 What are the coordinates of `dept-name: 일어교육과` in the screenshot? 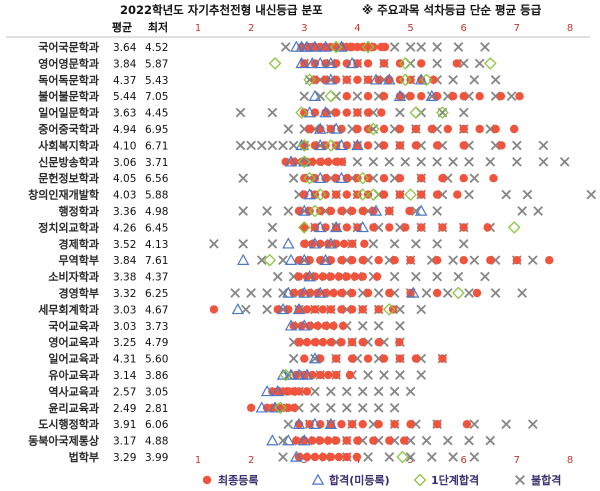 It's located at (73, 359).